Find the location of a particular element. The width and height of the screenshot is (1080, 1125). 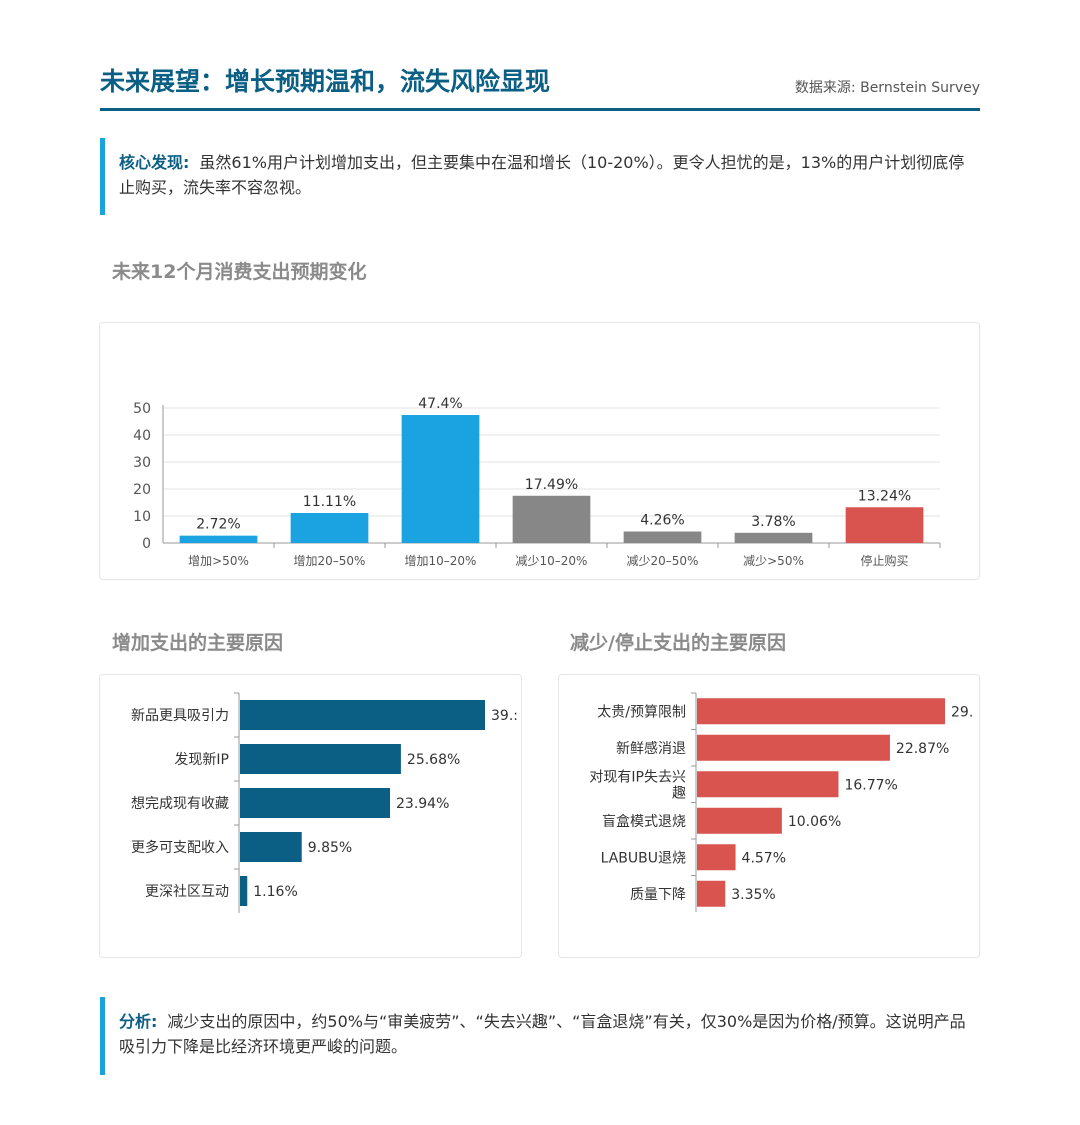

bar-value-label: 3.35% is located at coordinates (753, 895).